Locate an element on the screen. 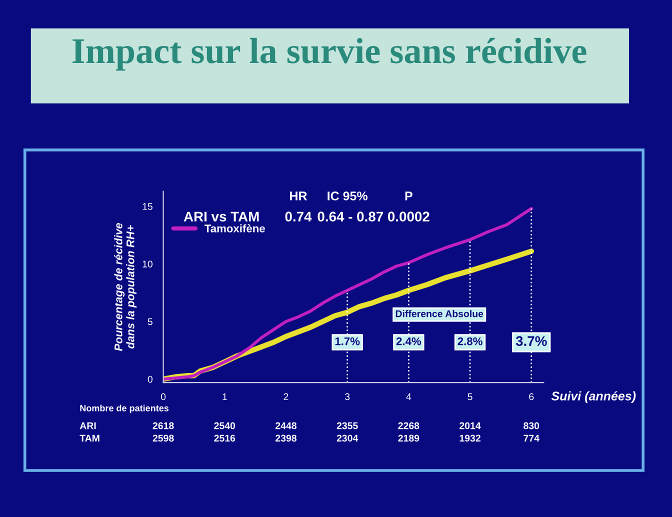  x-tick-label: 5 is located at coordinates (470, 396).